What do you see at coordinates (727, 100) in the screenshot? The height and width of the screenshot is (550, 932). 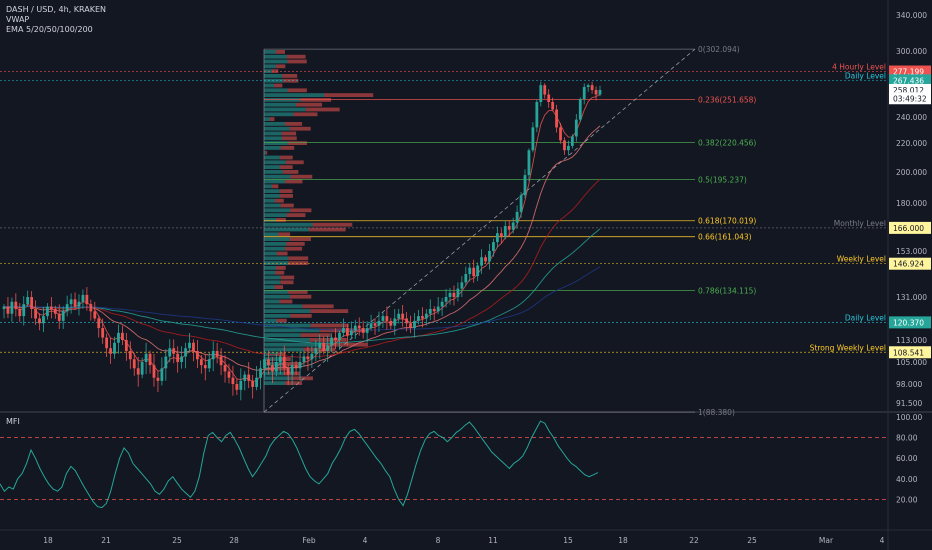 I see `fib-level-label: 0.236(251.658)` at bounding box center [727, 100].